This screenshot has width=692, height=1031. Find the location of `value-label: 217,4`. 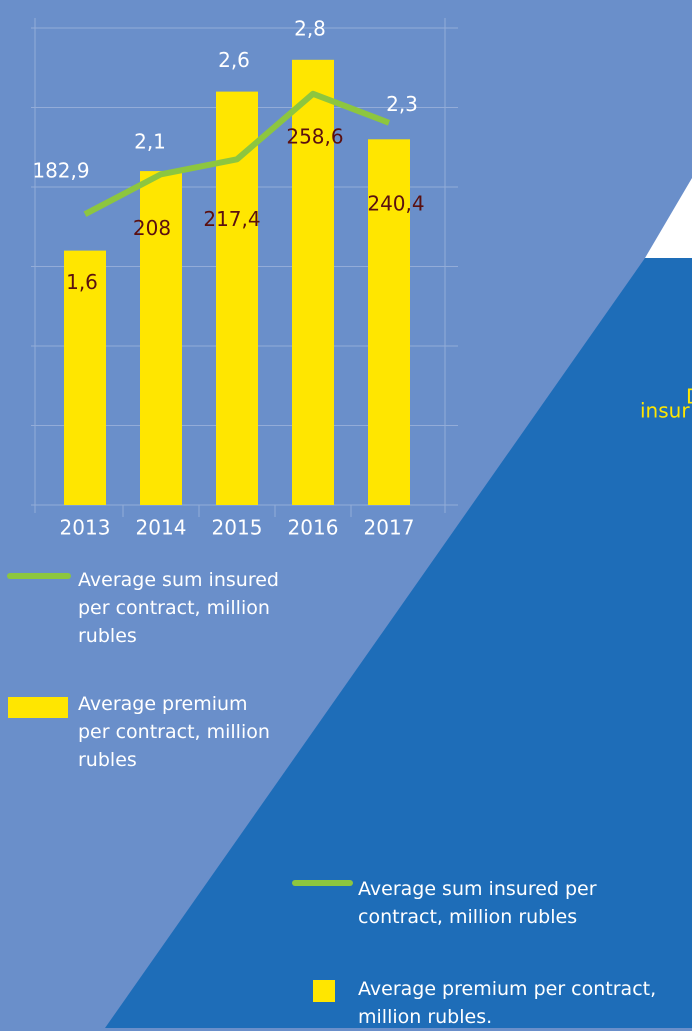

value-label: 217,4 is located at coordinates (231, 219).